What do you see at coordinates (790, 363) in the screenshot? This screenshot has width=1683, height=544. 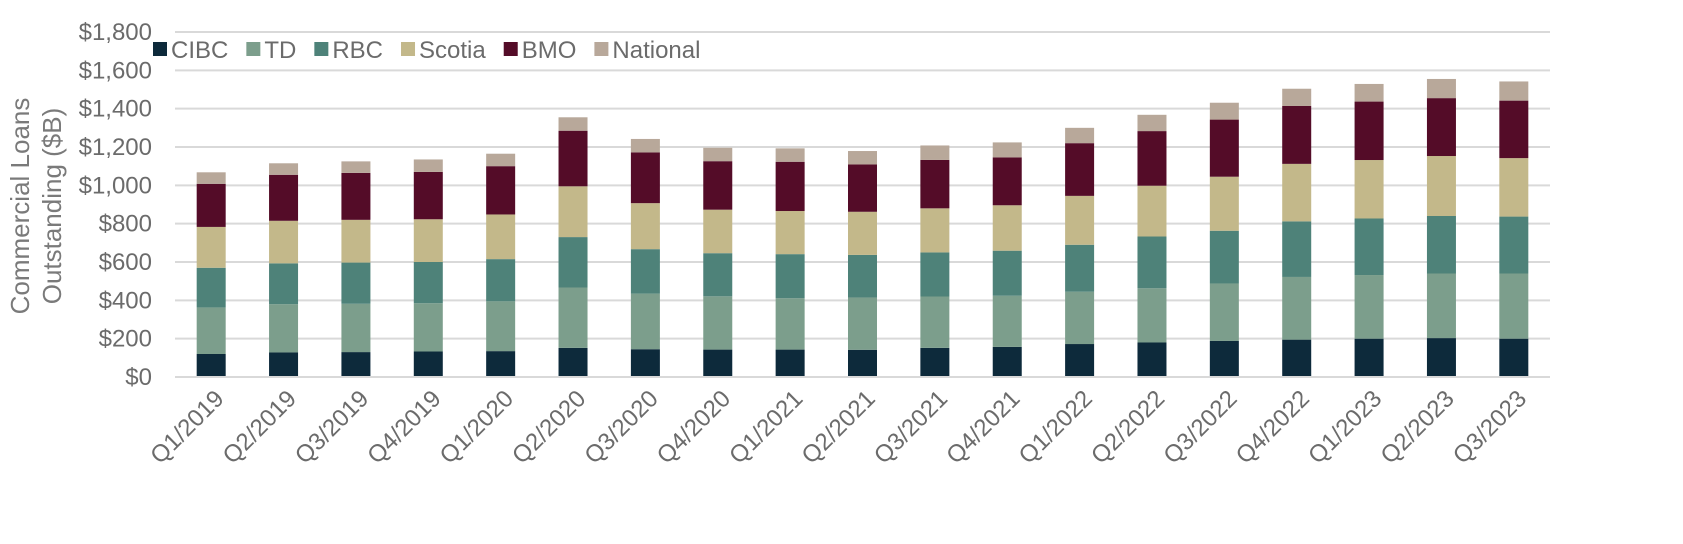 I see `bar-cibc-q1-2021` at bounding box center [790, 363].